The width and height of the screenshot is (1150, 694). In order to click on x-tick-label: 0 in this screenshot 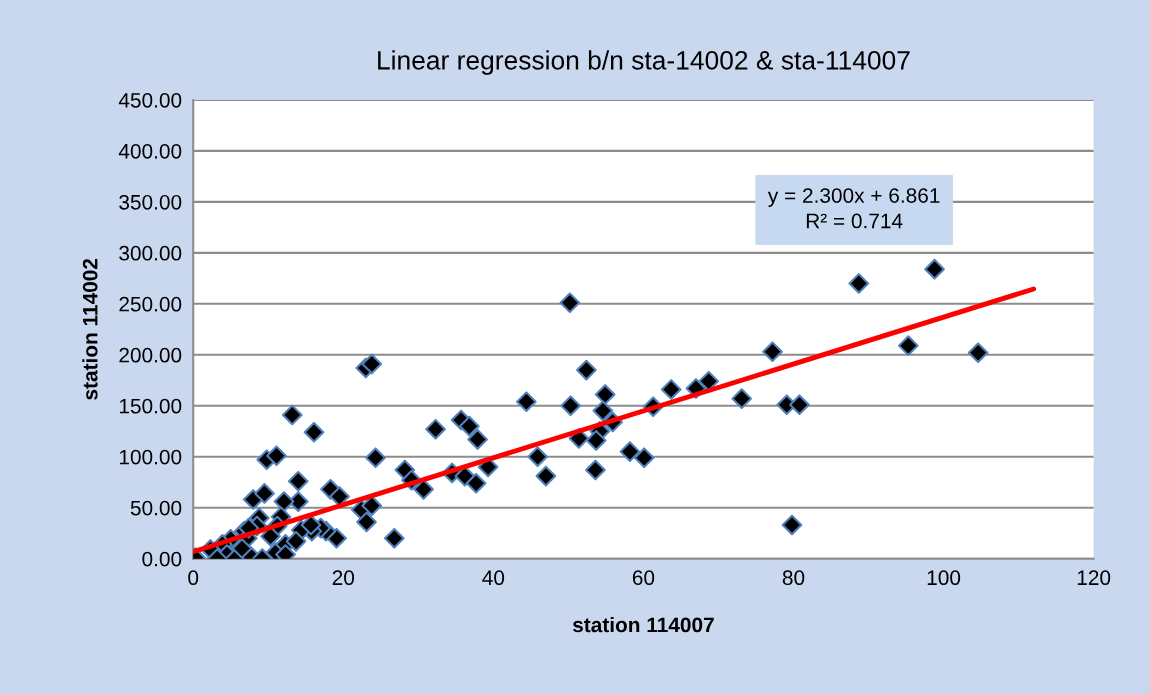, I will do `click(193, 578)`.